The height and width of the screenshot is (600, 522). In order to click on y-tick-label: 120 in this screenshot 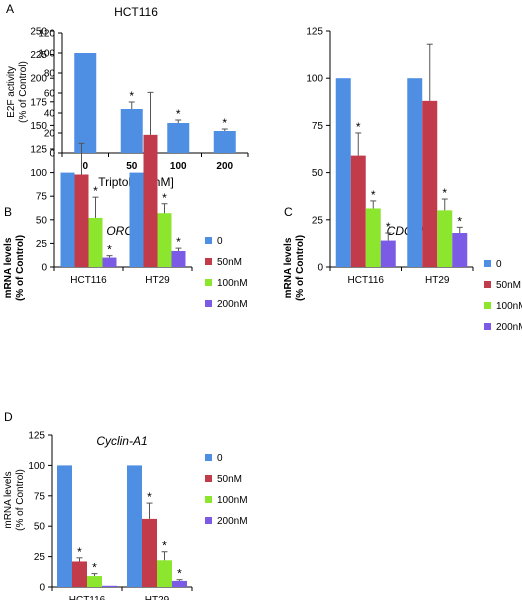, I will do `click(46, 34)`.